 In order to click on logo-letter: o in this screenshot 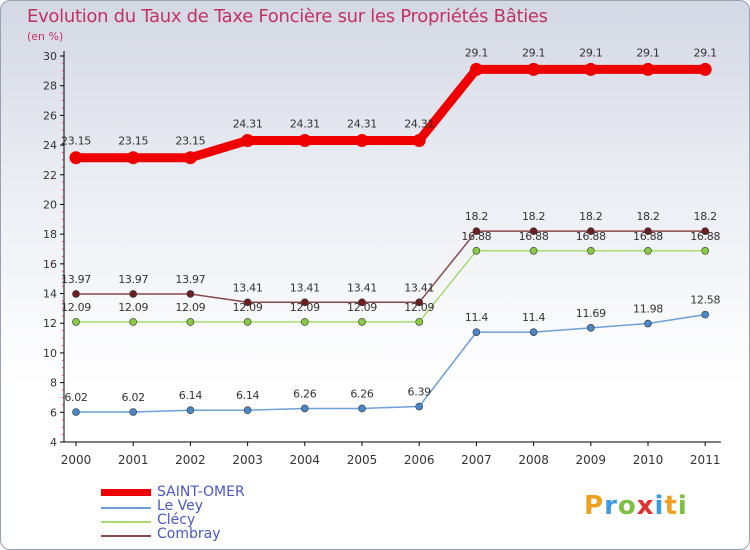, I will do `click(627, 506)`.